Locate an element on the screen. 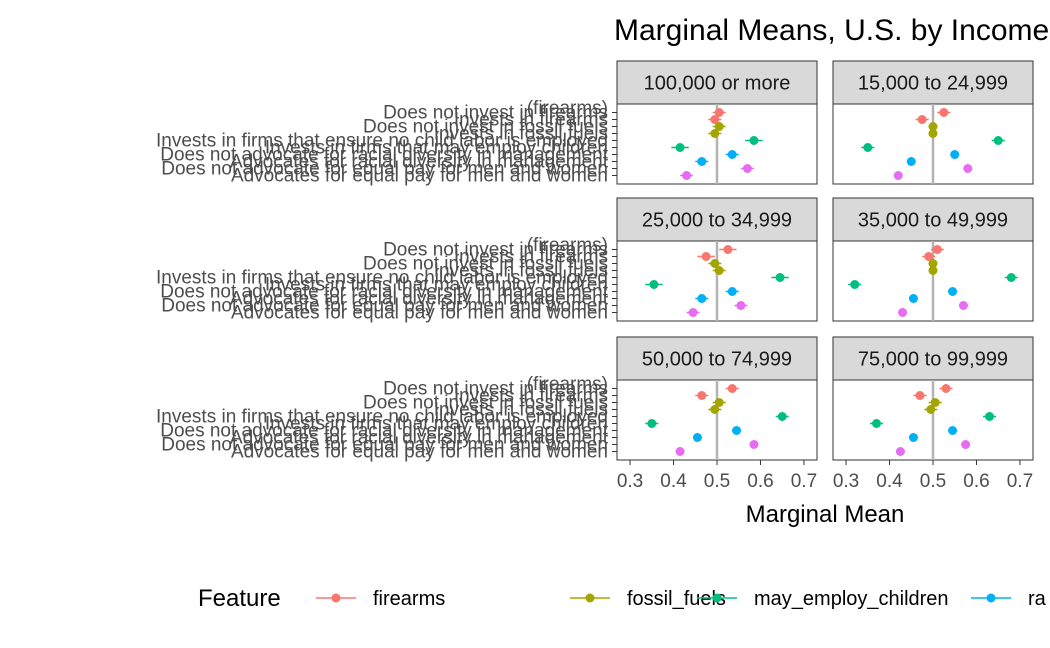  facet-strip-label: 100,000 or more is located at coordinates (717, 84).